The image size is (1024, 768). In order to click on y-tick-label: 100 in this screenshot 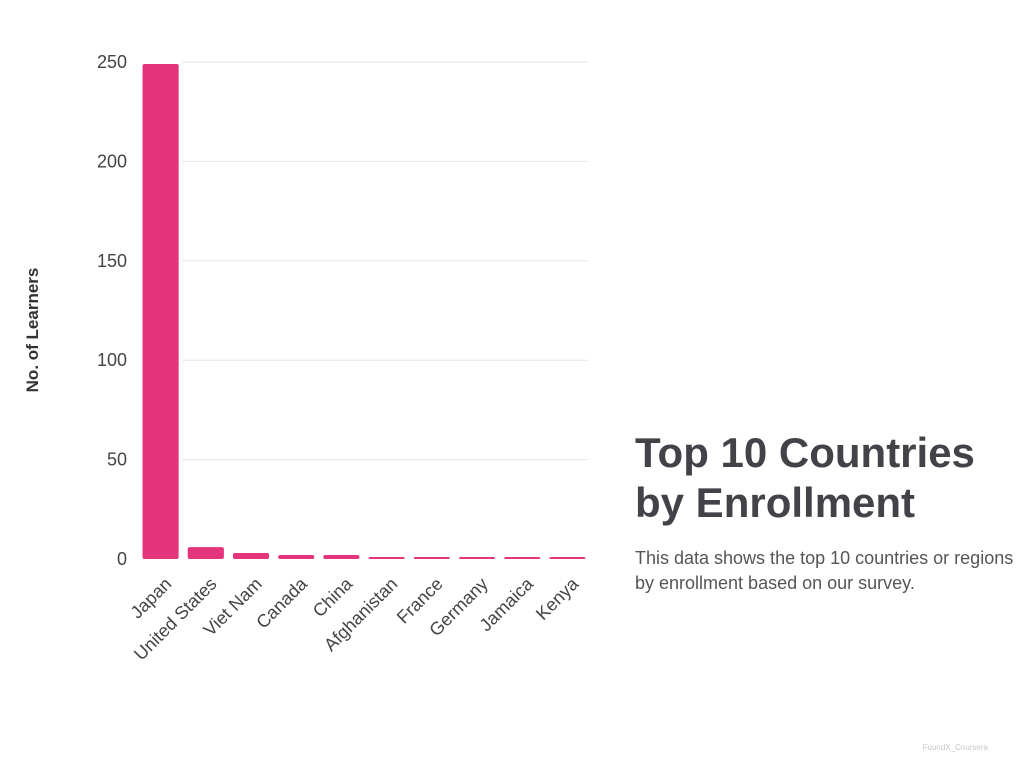, I will do `click(112, 360)`.